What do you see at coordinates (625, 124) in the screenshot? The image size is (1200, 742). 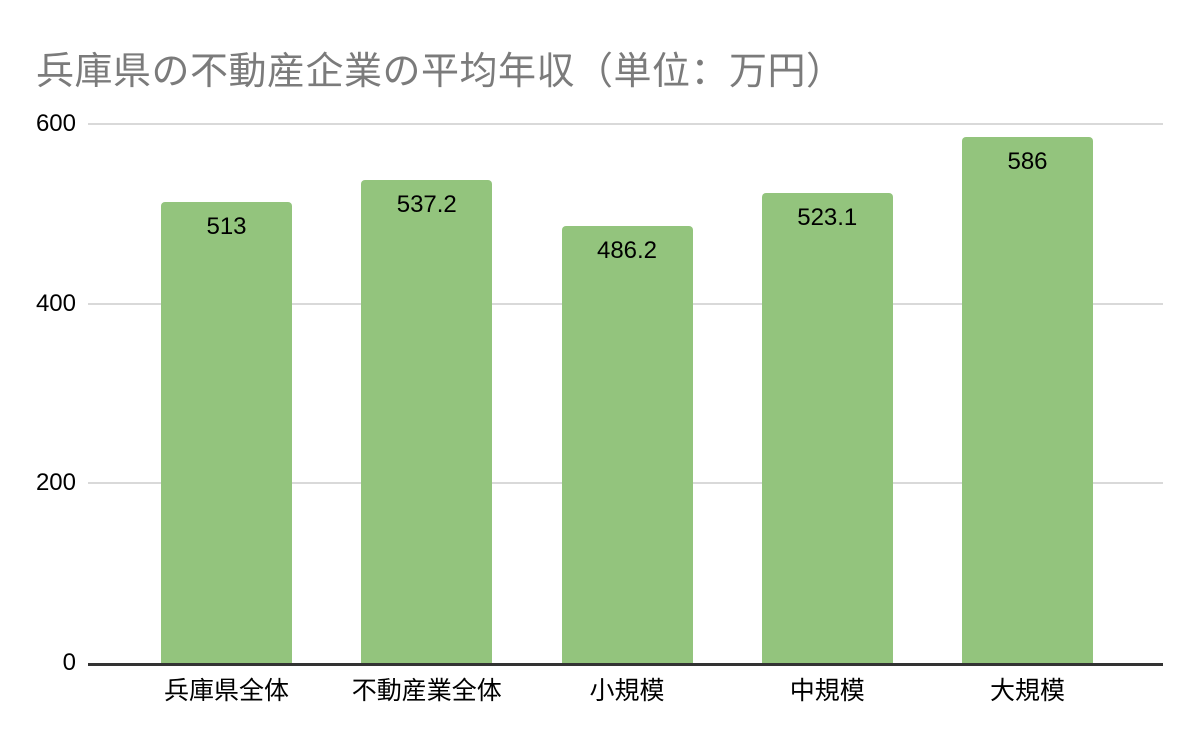 I see `gridline` at bounding box center [625, 124].